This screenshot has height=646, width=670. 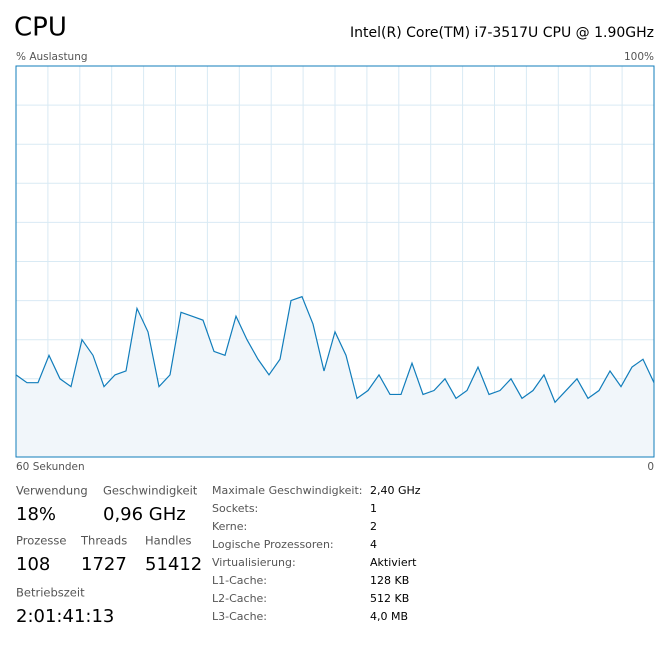 I want to click on stat-value: 2:01:41:13, so click(x=65, y=616).